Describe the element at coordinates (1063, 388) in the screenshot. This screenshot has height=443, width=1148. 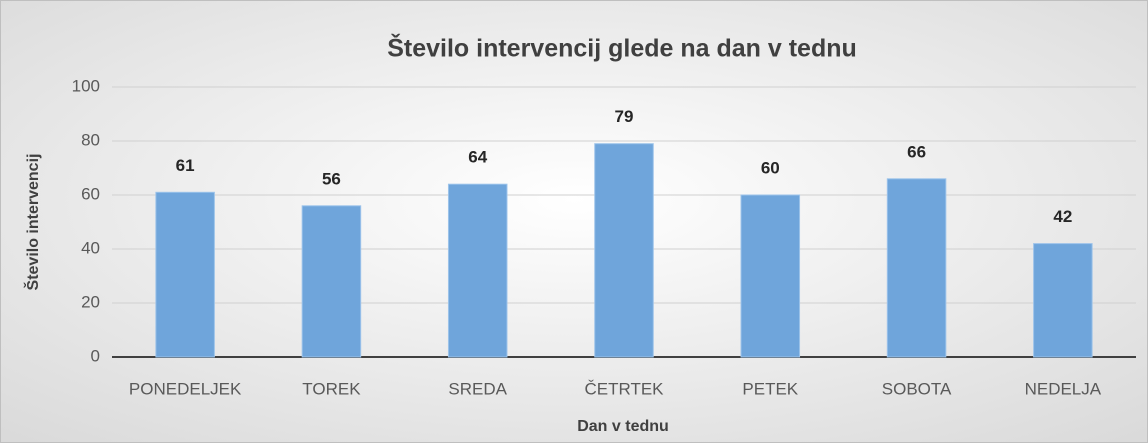
I see `x-tick-label: NEDELJA` at that location.